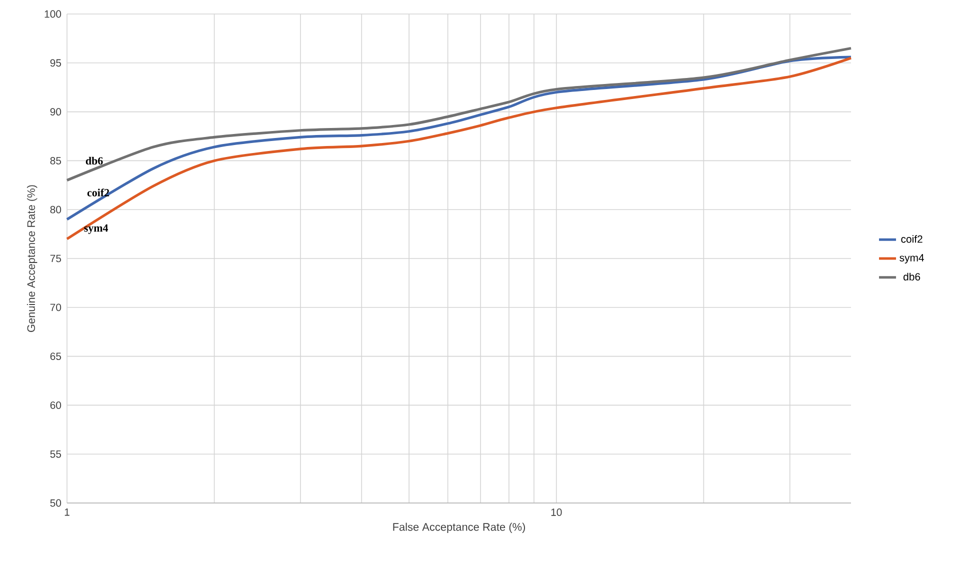 This screenshot has width=965, height=562. What do you see at coordinates (912, 259) in the screenshot?
I see `legend-label: sym4` at bounding box center [912, 259].